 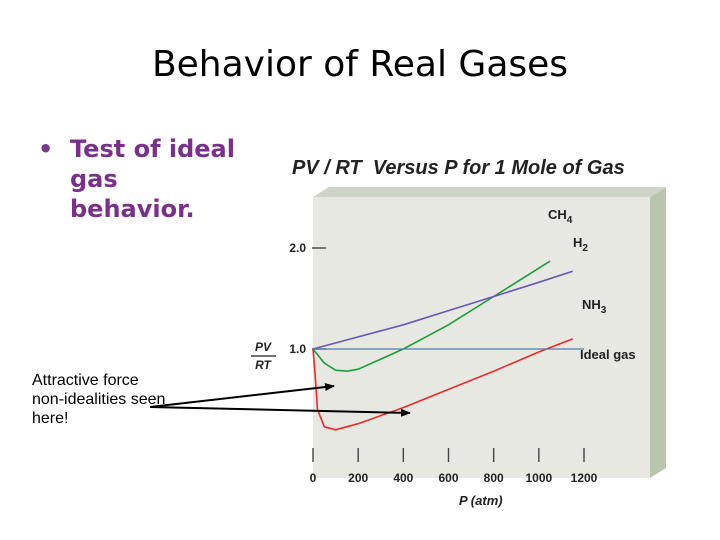 What do you see at coordinates (360, 64) in the screenshot?
I see `slide-title: Behavior of Real Gases` at bounding box center [360, 64].